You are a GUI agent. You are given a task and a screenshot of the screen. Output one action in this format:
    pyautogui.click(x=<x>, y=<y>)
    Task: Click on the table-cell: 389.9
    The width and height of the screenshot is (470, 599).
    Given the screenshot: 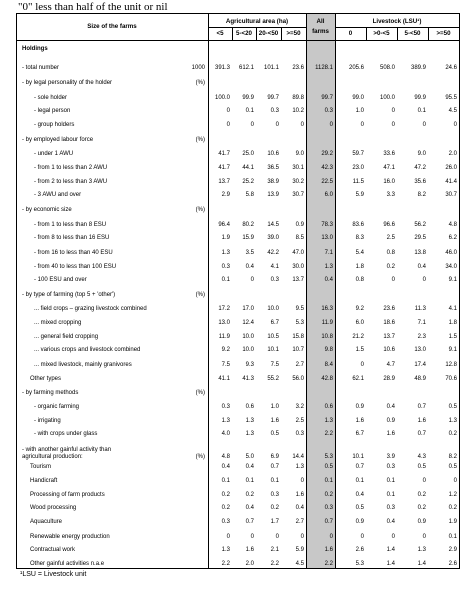 What is the action you would take?
    pyautogui.click(x=418, y=68)
    